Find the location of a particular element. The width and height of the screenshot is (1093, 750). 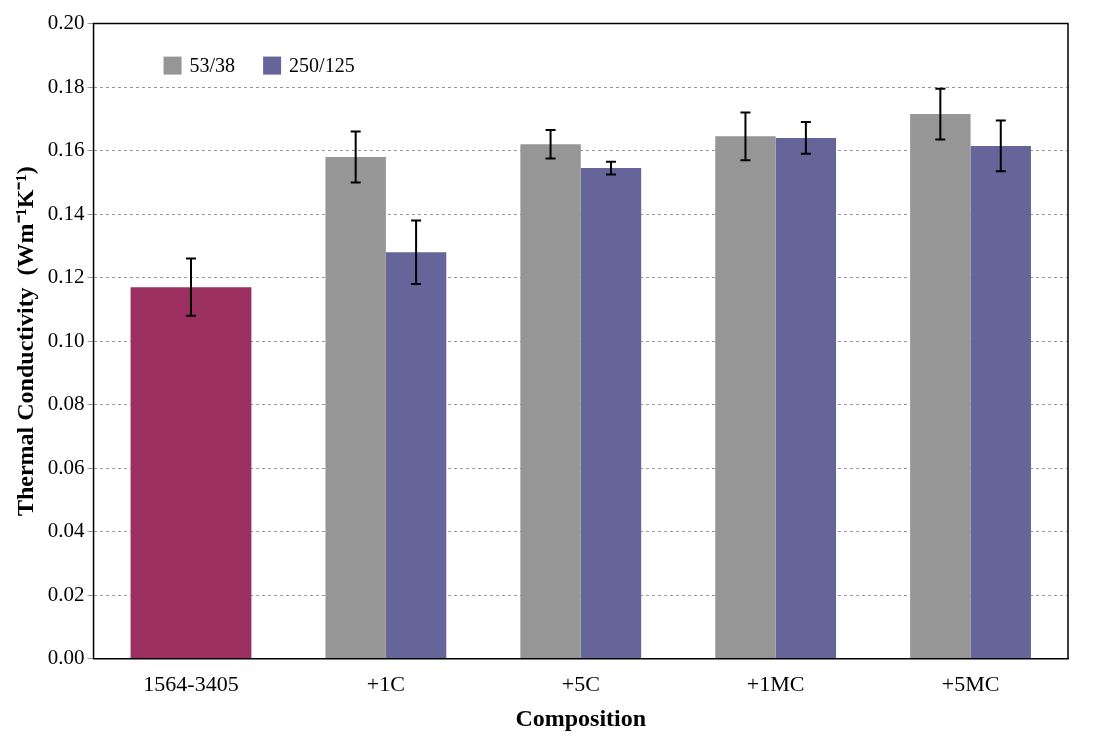

y-tick-label: 0.00 is located at coordinates (66, 657).